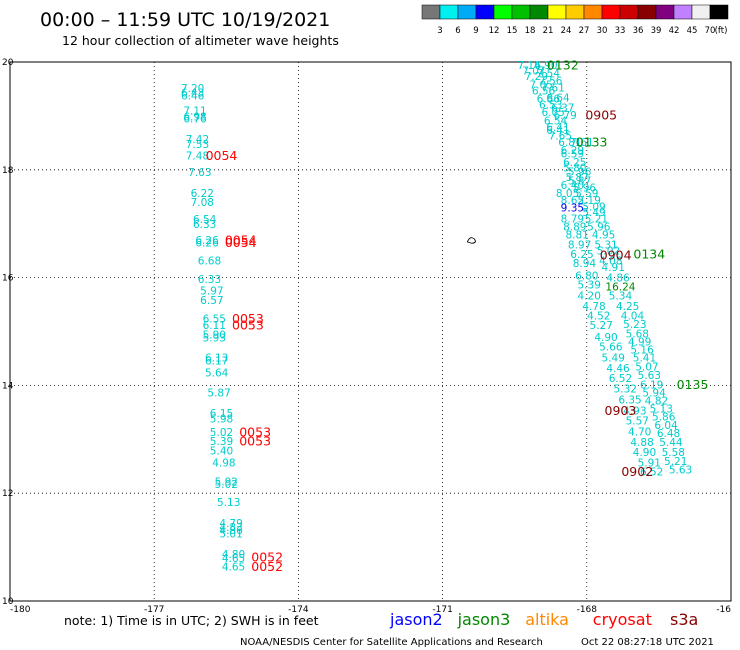 The width and height of the screenshot is (740, 650). What do you see at coordinates (666, 426) in the screenshot?
I see `swh-value: 6.04` at bounding box center [666, 426].